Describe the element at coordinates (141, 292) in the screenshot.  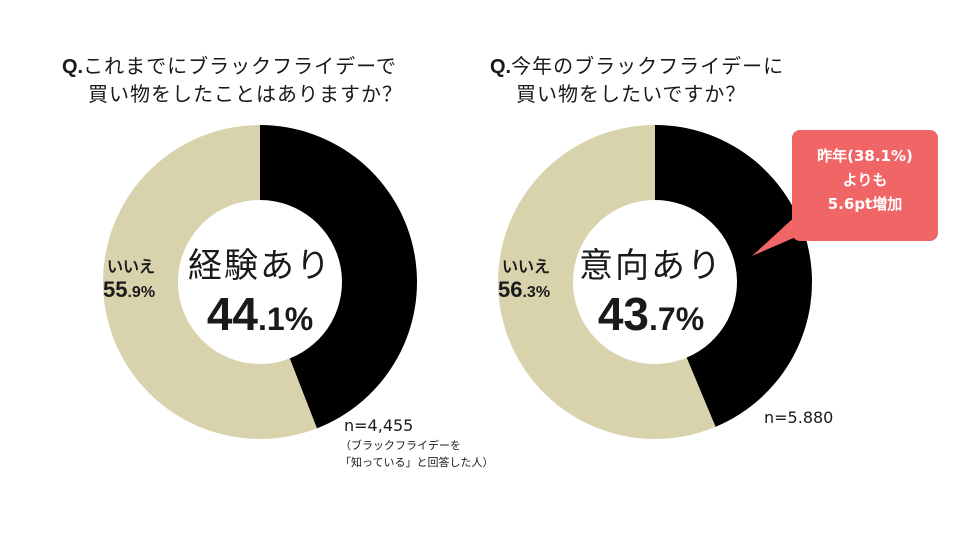
I see `donut-1-no-dec: .9%` at that location.